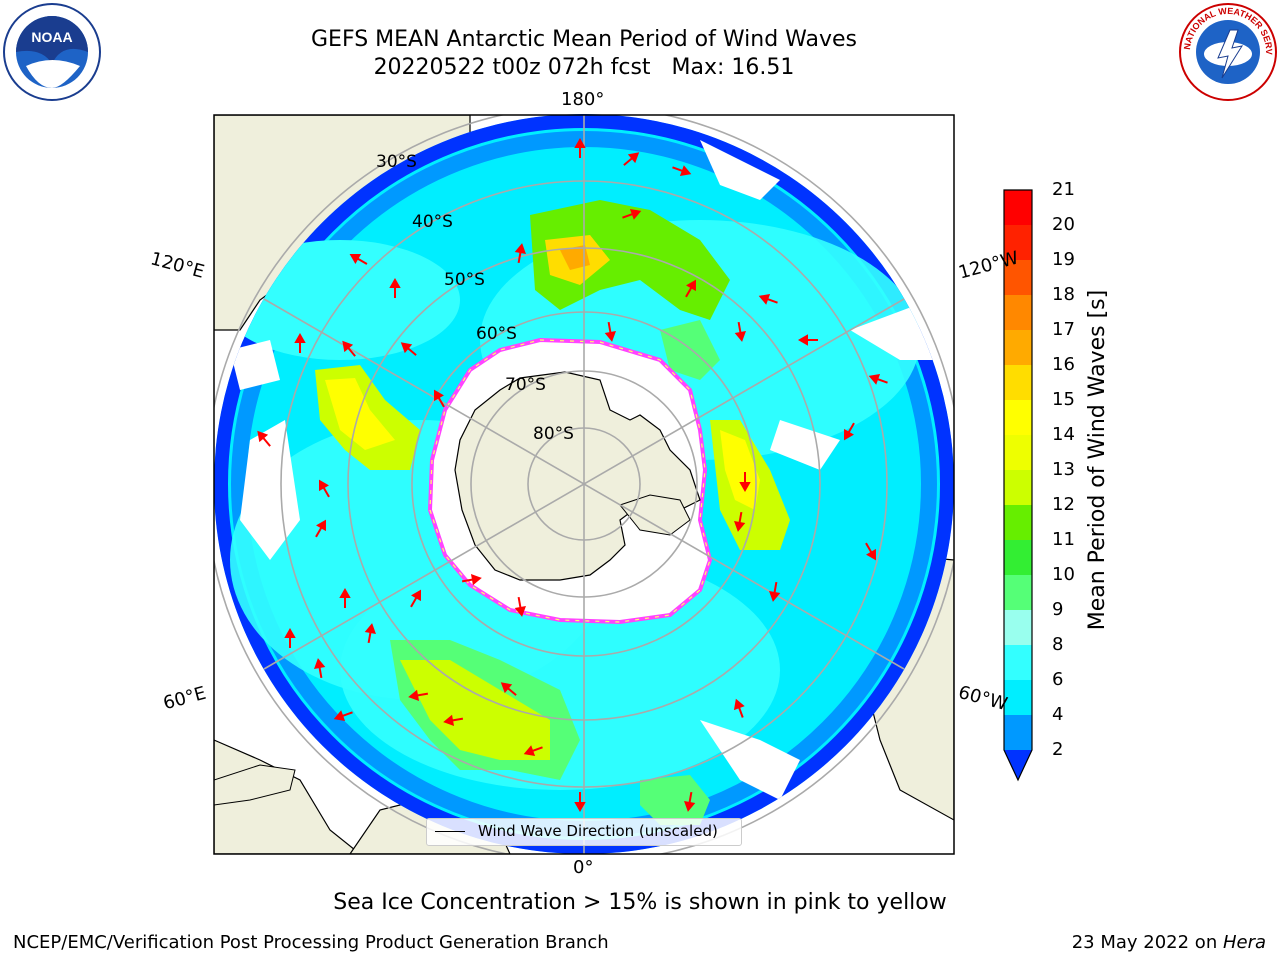  Describe the element at coordinates (496, 334) in the screenshot. I see `lat-label-60s: 60°S` at that location.